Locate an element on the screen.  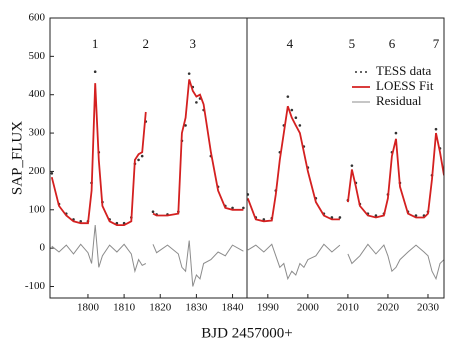
y-axis-label: SAP_FLUX is located at coordinates (17, 158).